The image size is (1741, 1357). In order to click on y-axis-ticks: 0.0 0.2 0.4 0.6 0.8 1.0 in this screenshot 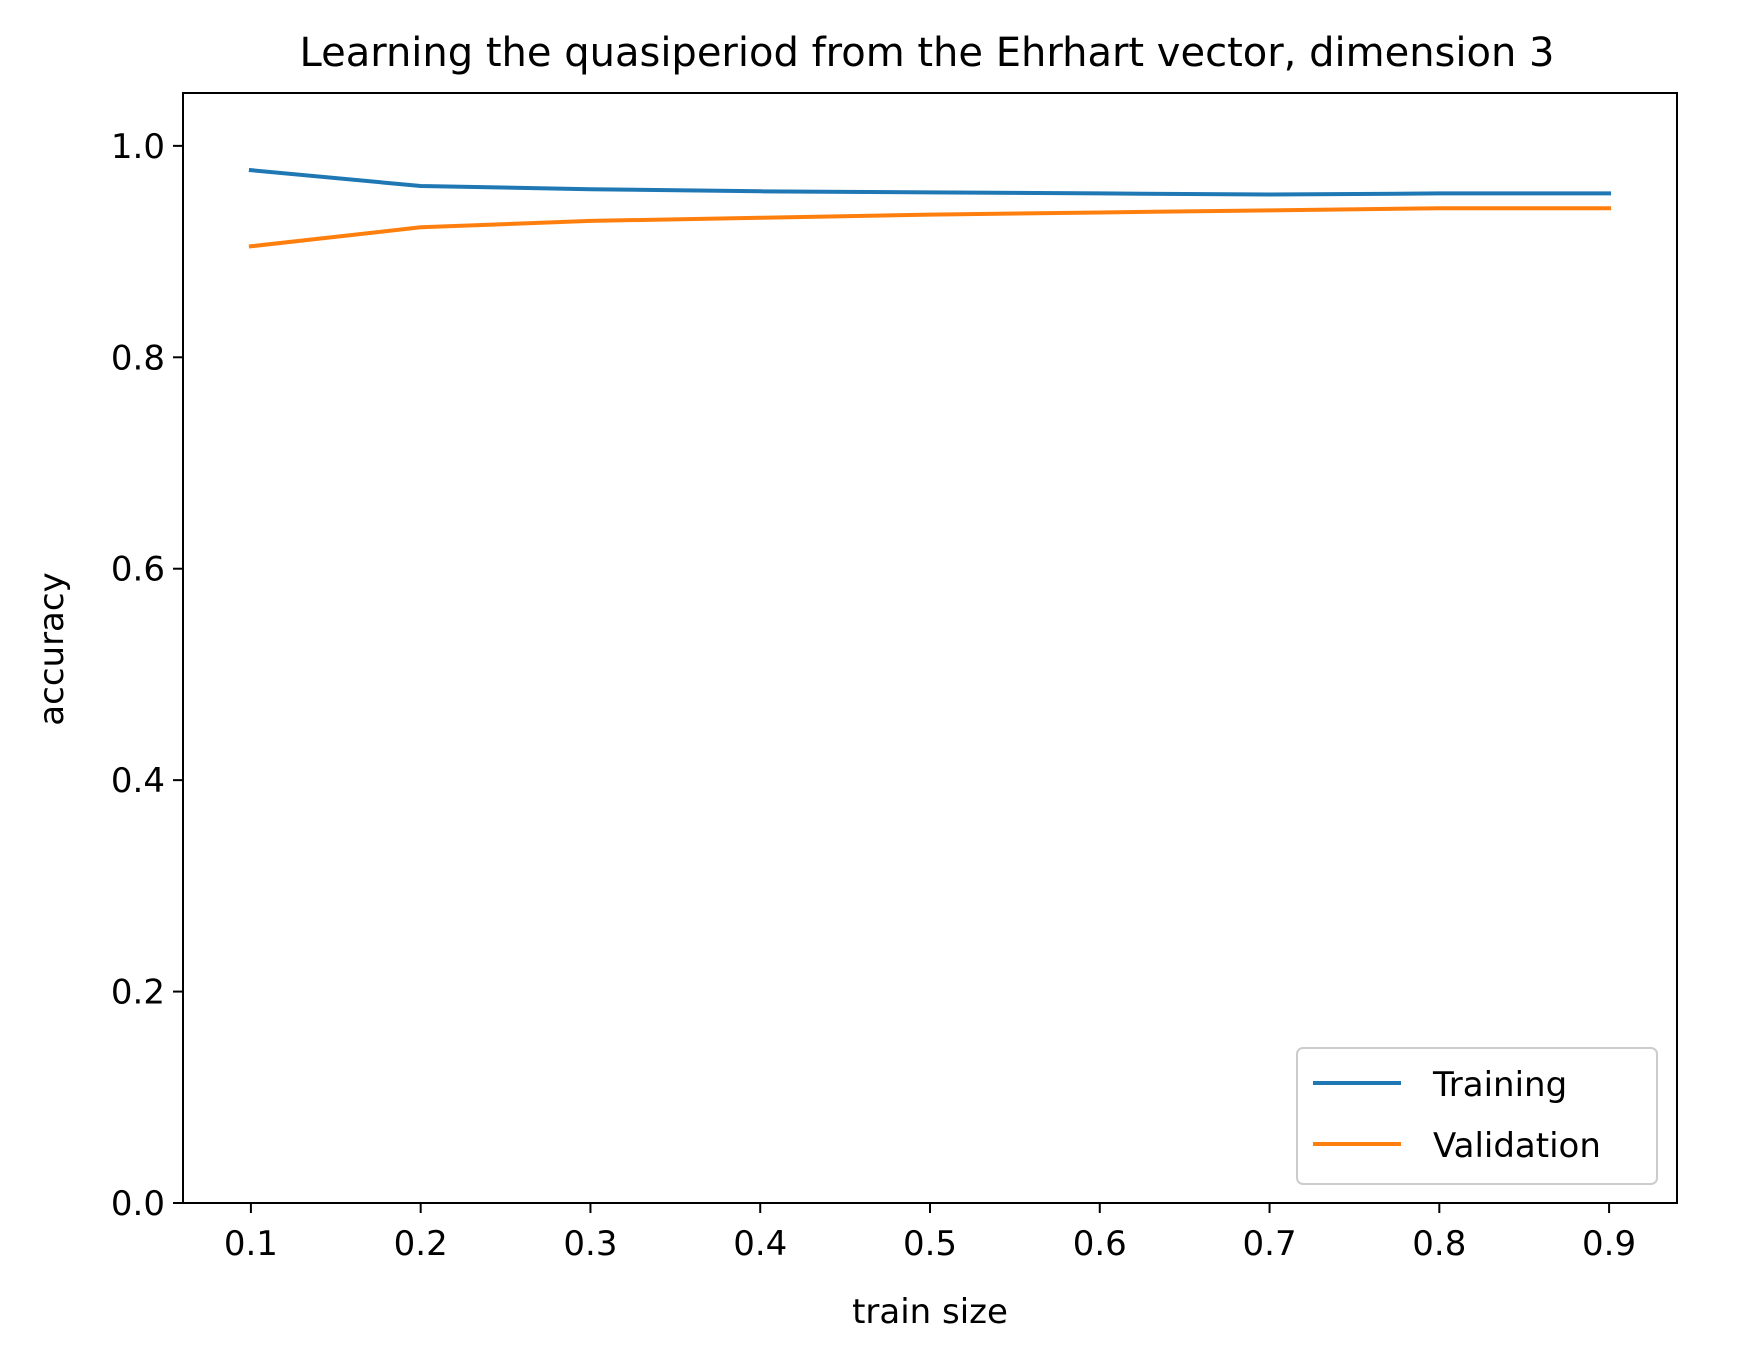, I will do `click(147, 675)`.